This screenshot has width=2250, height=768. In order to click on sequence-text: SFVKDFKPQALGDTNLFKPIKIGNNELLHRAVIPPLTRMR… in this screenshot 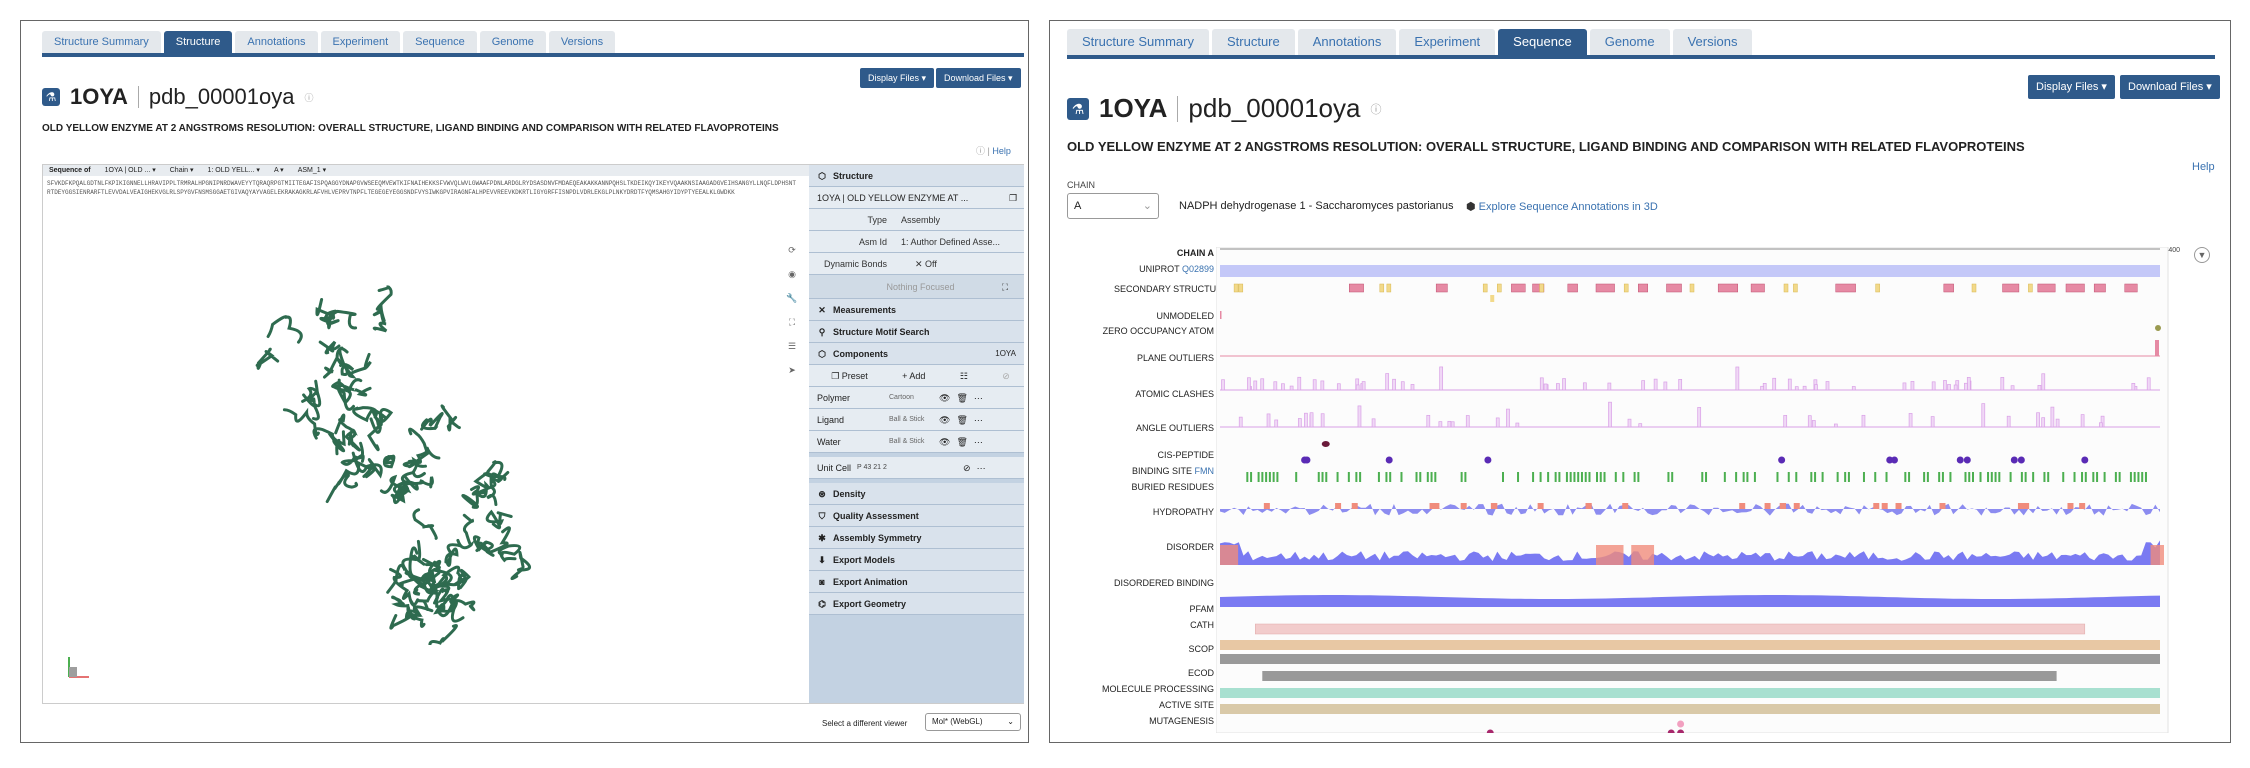, I will do `click(421, 188)`.